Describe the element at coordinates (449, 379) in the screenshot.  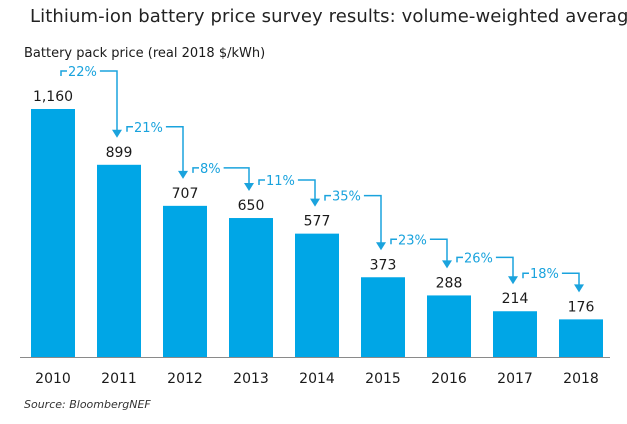
I see `x-tick-label: 2016` at that location.